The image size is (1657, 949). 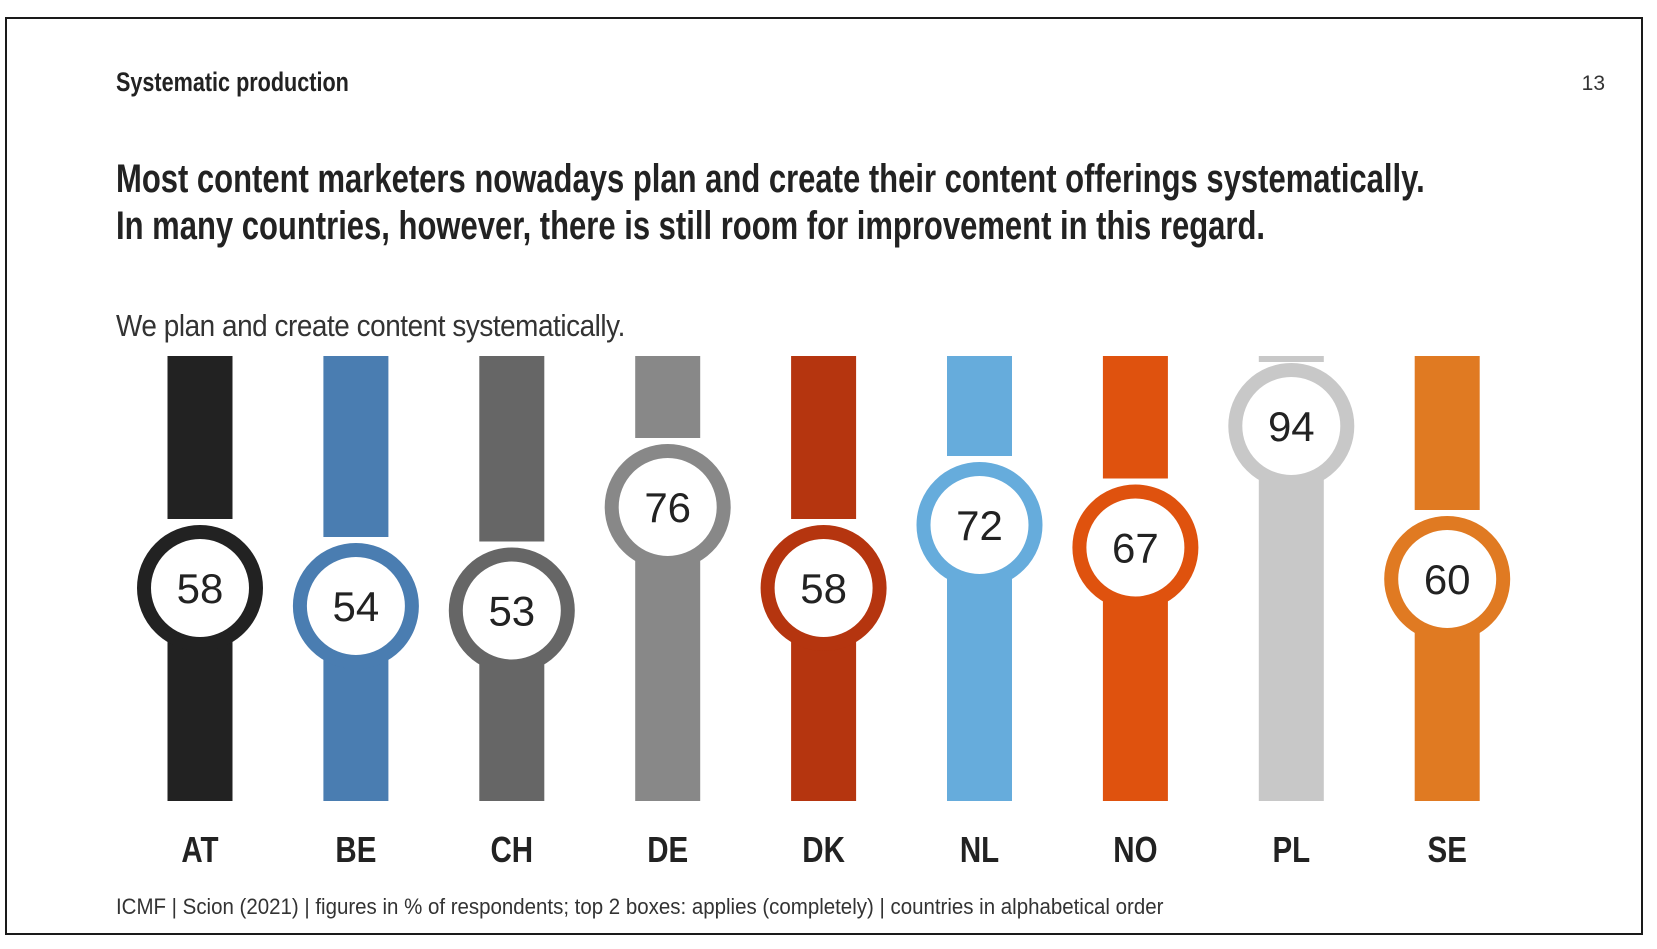 I want to click on bar-top-segment-ch, so click(x=512, y=449).